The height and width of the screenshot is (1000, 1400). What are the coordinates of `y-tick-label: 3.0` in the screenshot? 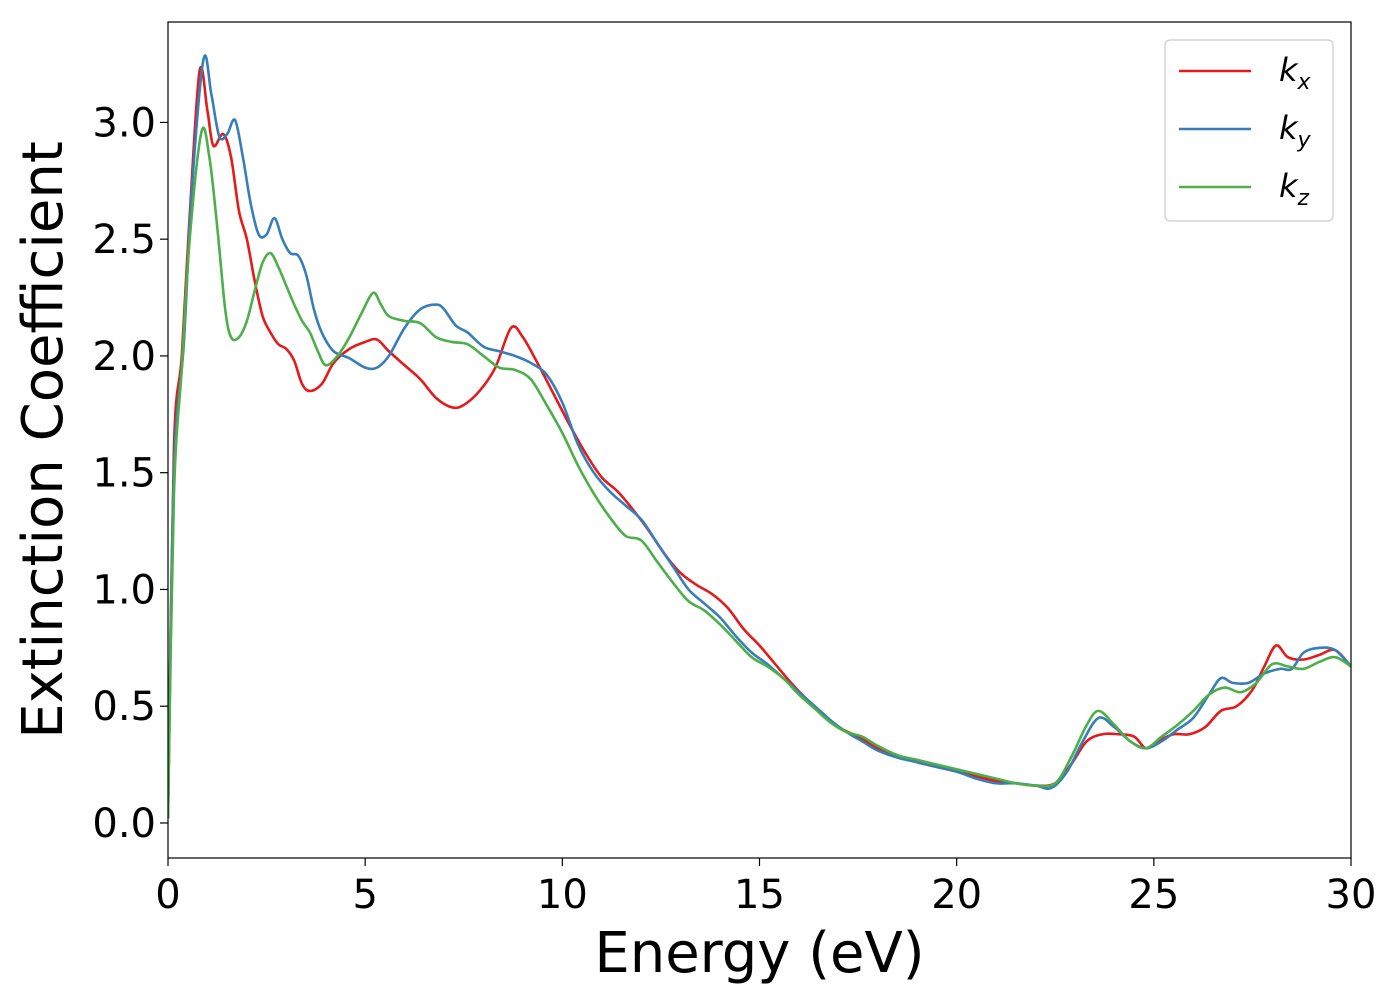 It's located at (124, 123).